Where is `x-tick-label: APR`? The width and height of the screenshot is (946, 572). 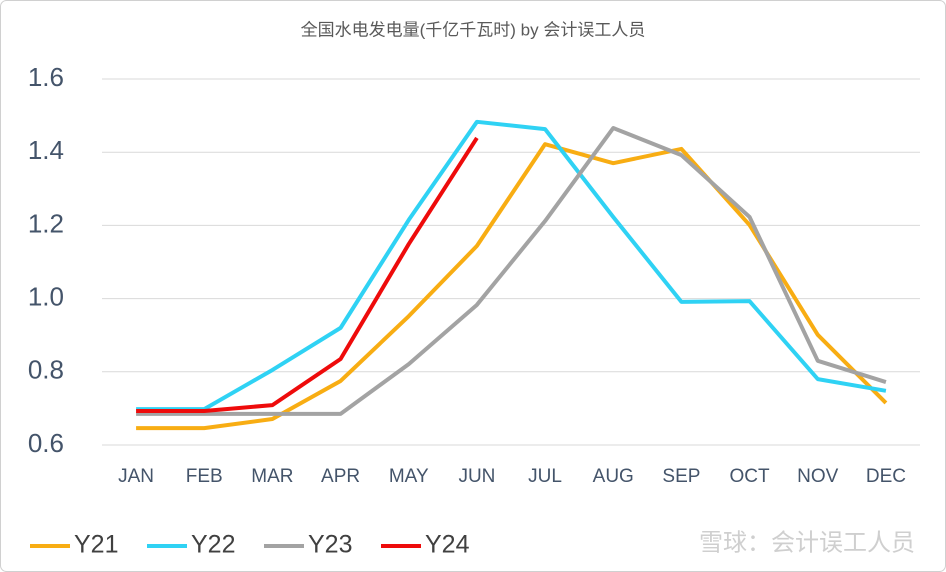
x-tick-label: APR is located at coordinates (340, 476).